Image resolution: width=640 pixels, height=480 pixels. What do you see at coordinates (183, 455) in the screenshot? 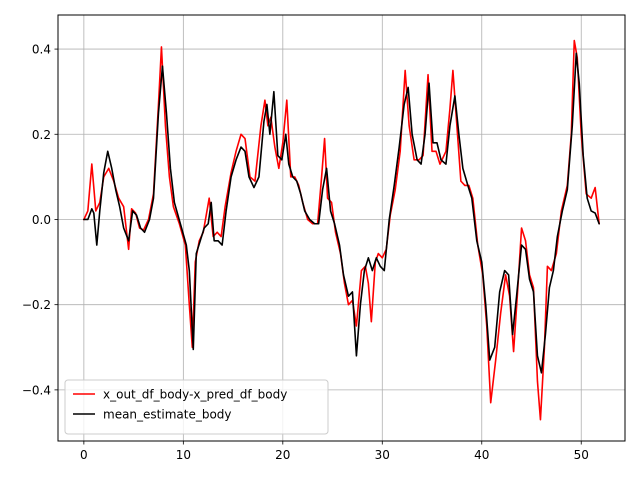
I see `x-tick-label: 10` at bounding box center [183, 455].